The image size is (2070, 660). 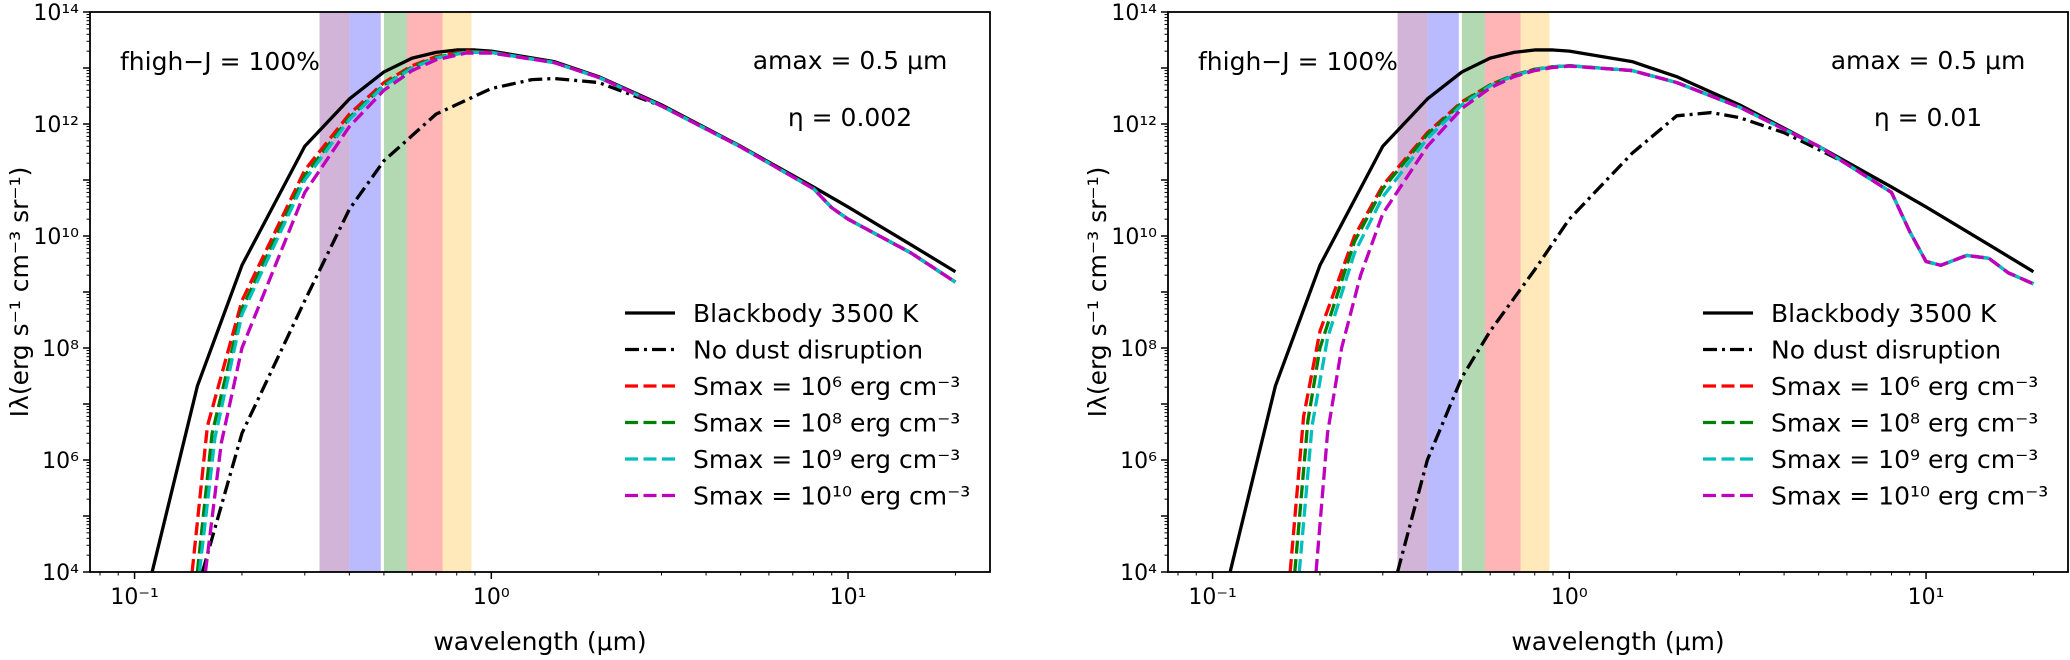 What do you see at coordinates (850, 117) in the screenshot?
I see `eta-annotation: η = 0.002` at bounding box center [850, 117].